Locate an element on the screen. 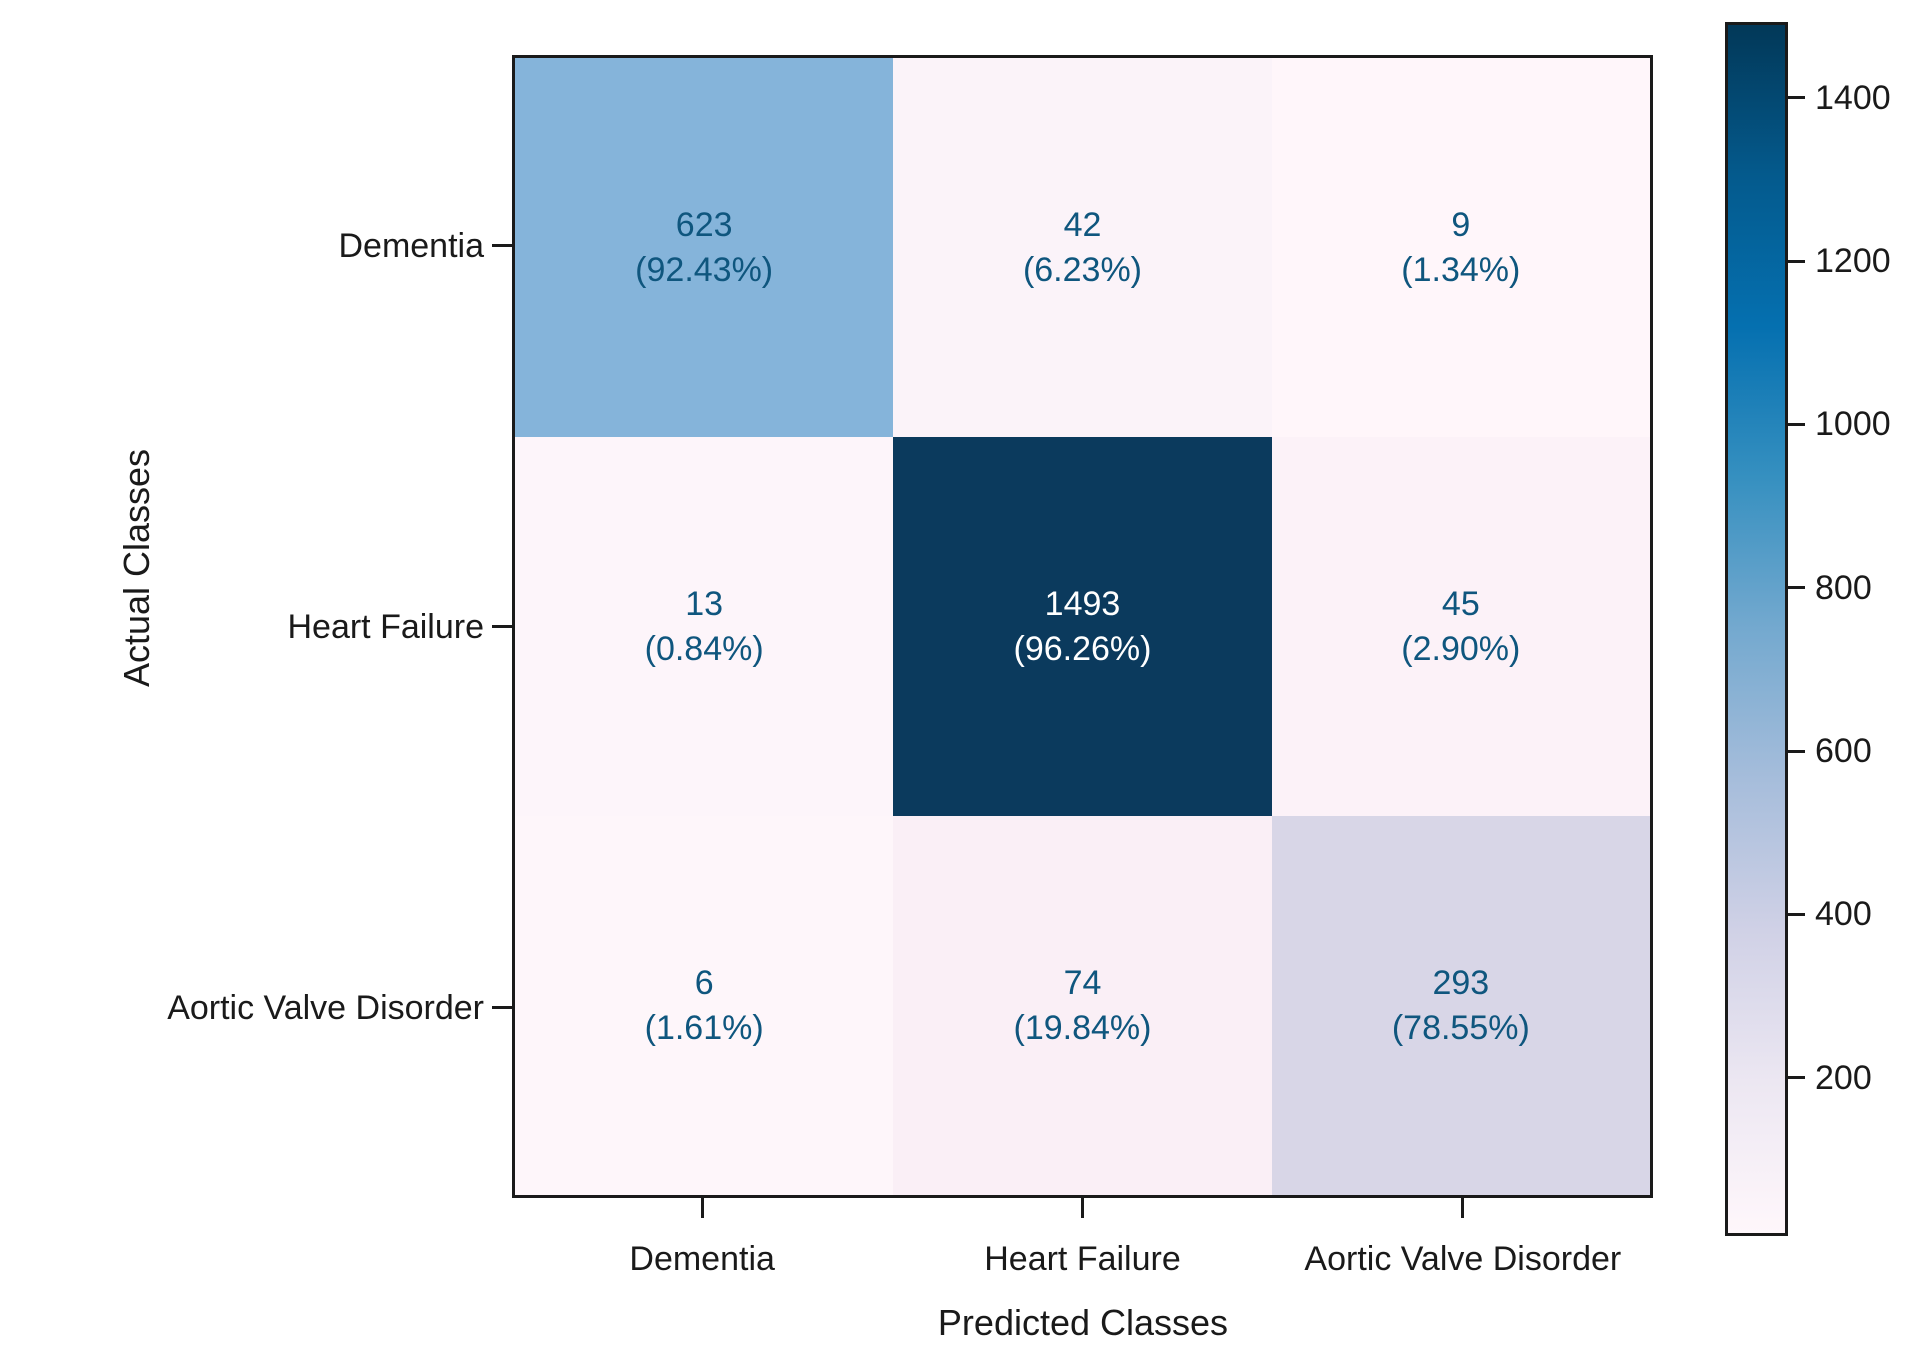  cell-count: 13 is located at coordinates (704, 603).